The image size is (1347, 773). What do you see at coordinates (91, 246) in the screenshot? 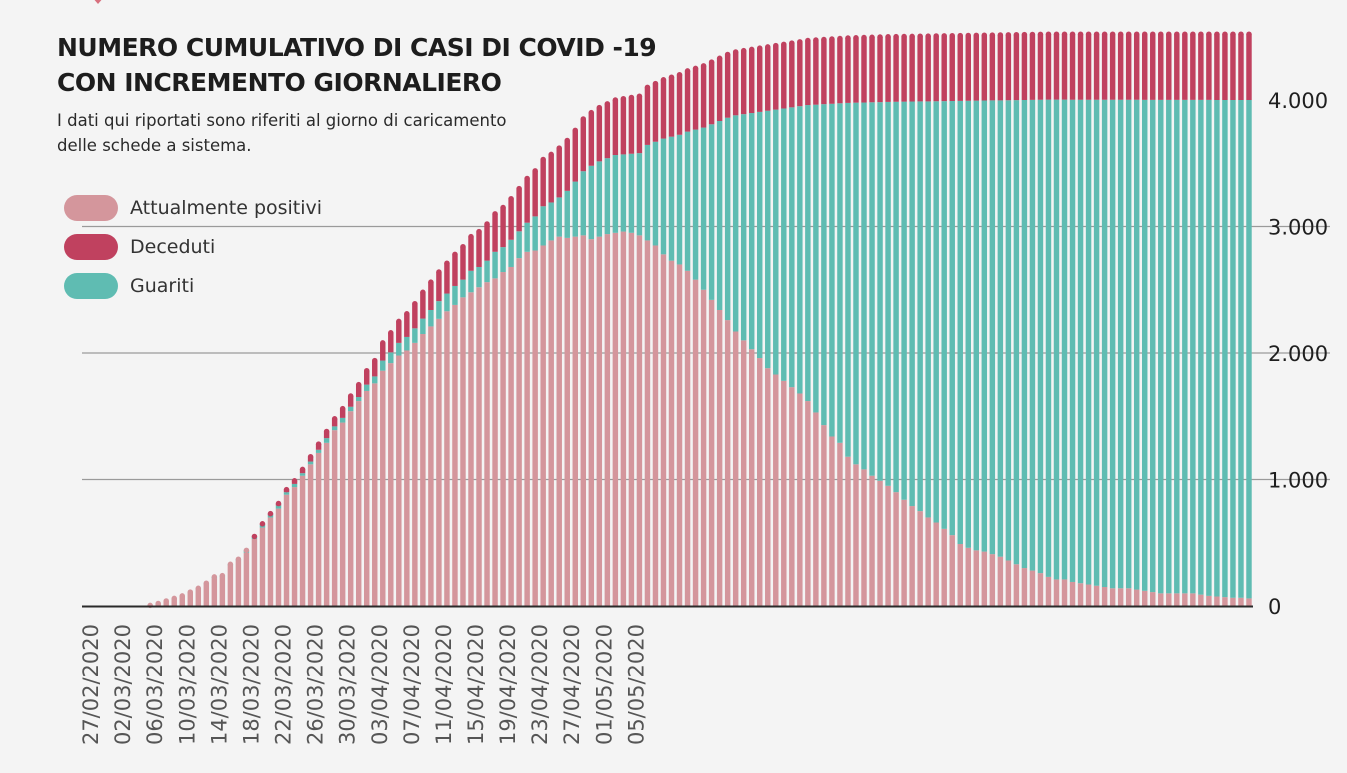
I see `legend-swatch-deceduti` at bounding box center [91, 246].